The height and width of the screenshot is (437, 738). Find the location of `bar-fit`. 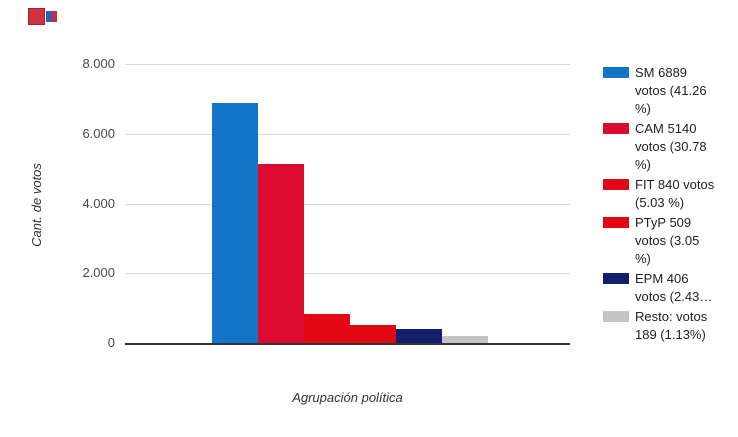

bar-fit is located at coordinates (327, 328).